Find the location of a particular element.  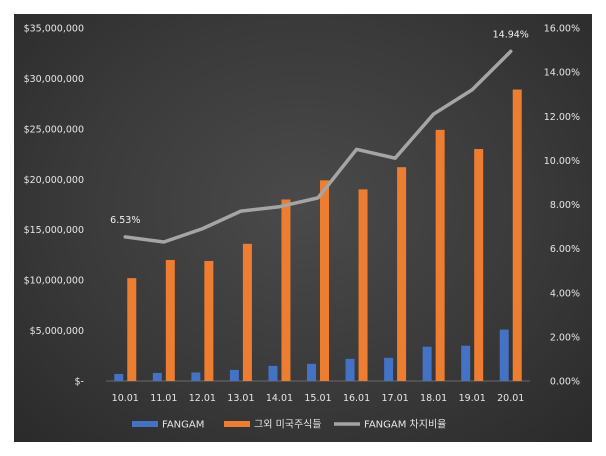

x-axis-tick: 10.01 is located at coordinates (125, 398).